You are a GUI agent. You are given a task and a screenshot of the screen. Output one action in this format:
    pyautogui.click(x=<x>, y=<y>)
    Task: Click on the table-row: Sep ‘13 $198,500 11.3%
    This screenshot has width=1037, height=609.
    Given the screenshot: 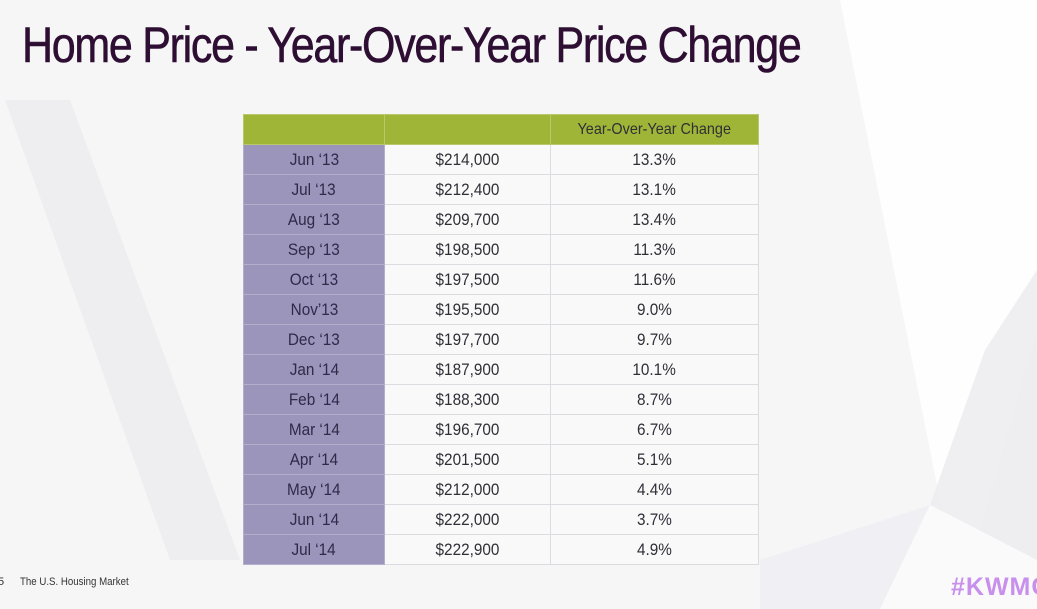 What is the action you would take?
    pyautogui.click(x=501, y=249)
    